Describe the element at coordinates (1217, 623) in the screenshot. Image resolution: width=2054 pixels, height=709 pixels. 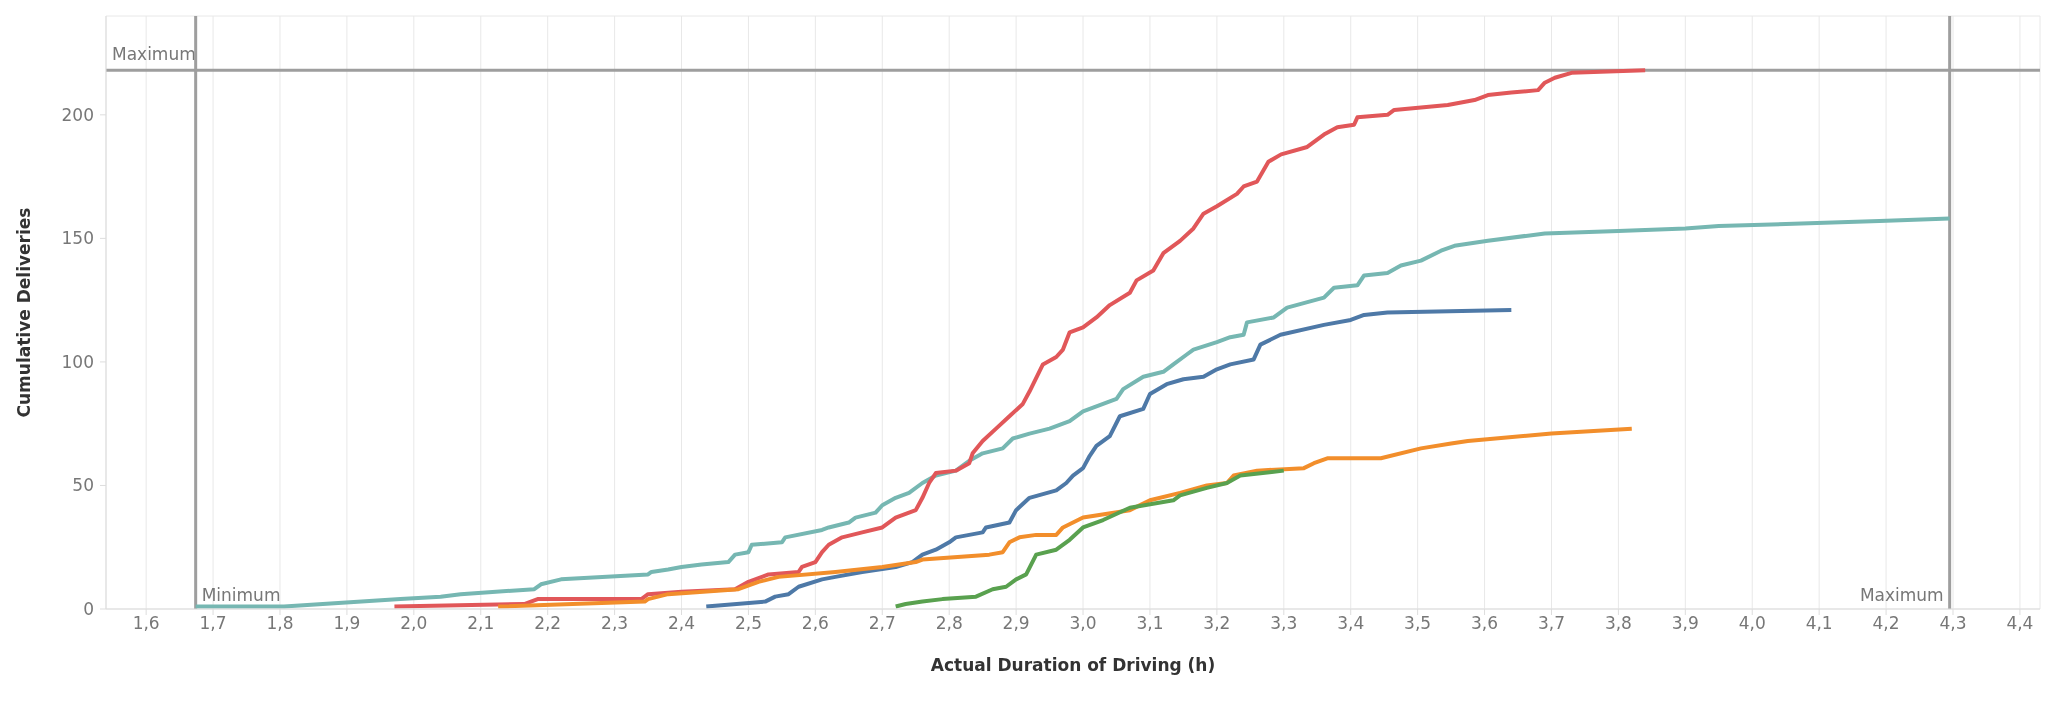
I see `x-tick-label: 3,2` at that location.